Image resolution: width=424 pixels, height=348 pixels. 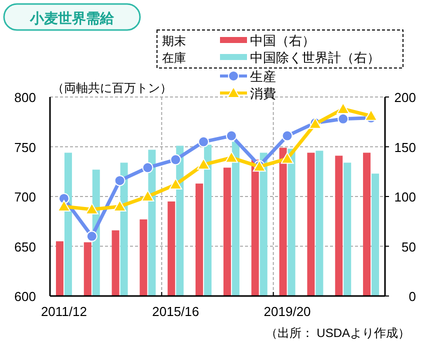 I want to click on legend-label: 消費, so click(x=263, y=93).